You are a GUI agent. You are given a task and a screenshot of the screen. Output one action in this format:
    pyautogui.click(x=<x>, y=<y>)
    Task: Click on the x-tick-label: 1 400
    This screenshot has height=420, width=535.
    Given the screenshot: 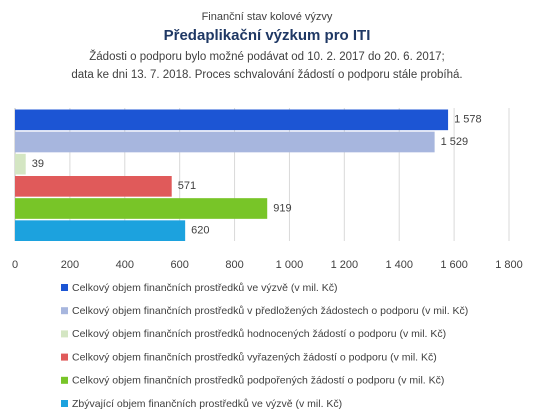 What is the action you would take?
    pyautogui.click(x=399, y=265)
    